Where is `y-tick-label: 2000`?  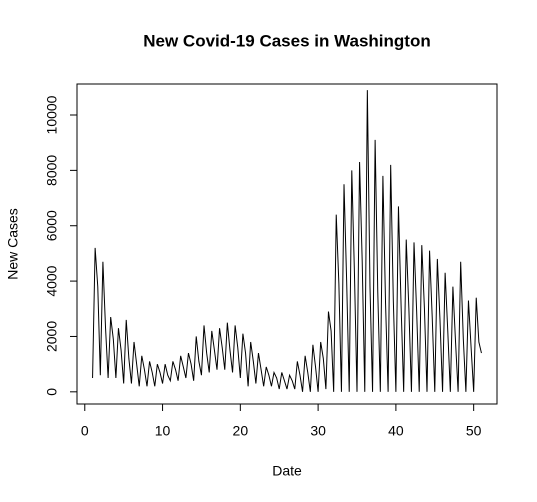 y-tick-label: 2000 is located at coordinates (52, 336).